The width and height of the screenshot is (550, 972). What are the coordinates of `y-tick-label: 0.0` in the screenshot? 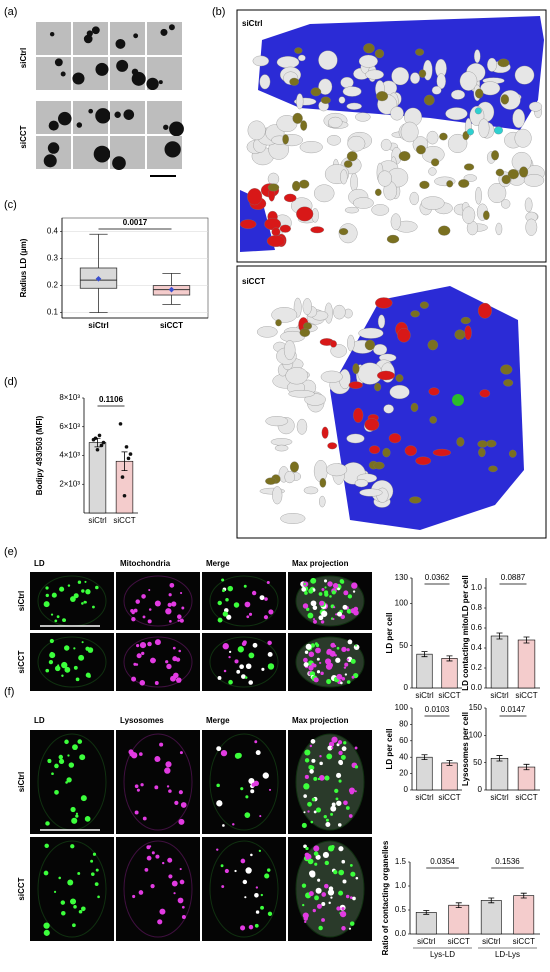 It's located at (477, 687).